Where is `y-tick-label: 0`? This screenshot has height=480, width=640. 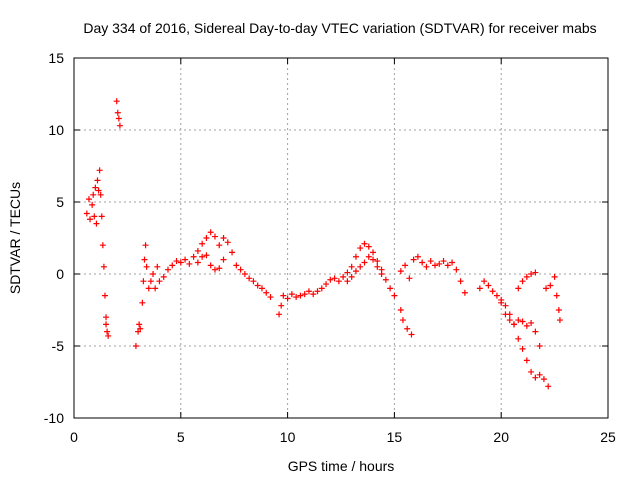
y-tick-label: 0 is located at coordinates (60, 274).